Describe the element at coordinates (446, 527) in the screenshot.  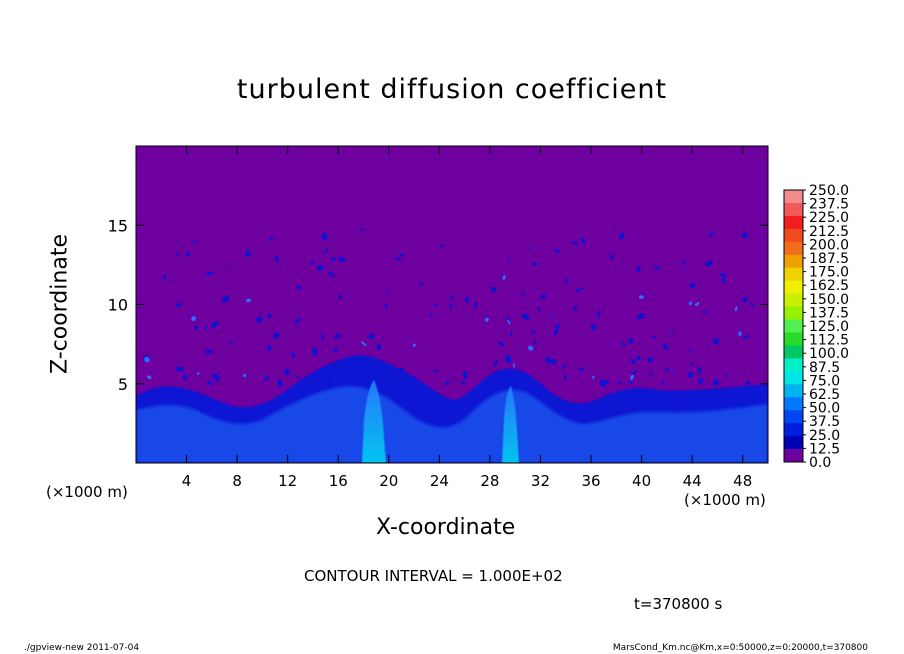
I see `x-axis-label: X-coordinate` at that location.